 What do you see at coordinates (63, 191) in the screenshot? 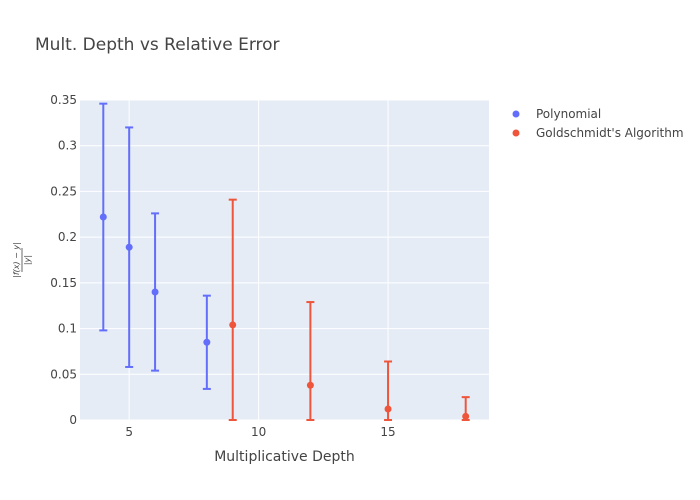
I see `y-tick-label: 0.25` at bounding box center [63, 191].